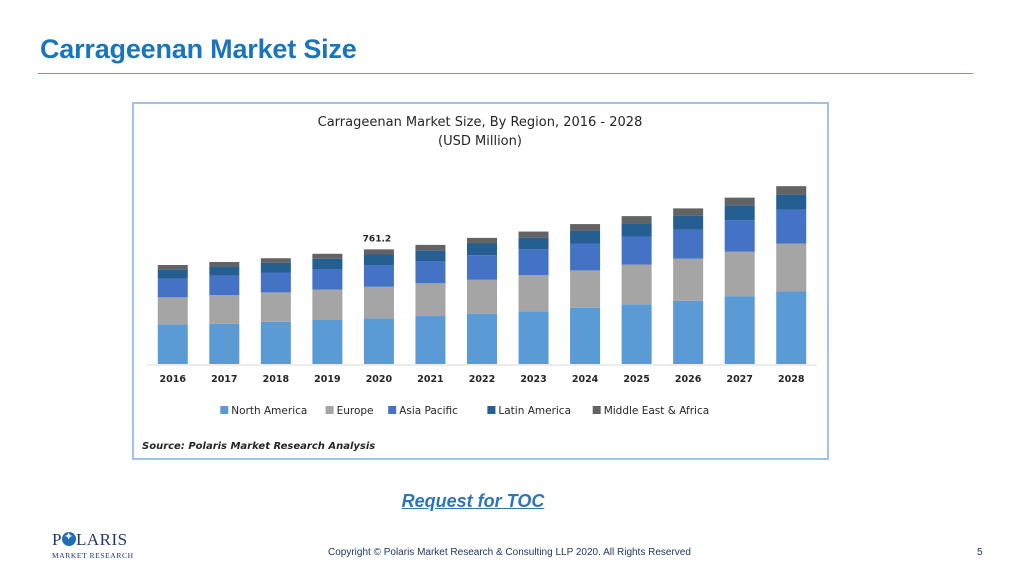 Image resolution: width=1024 pixels, height=576 pixels. I want to click on x-tick-label-2017: 2017, so click(224, 379).